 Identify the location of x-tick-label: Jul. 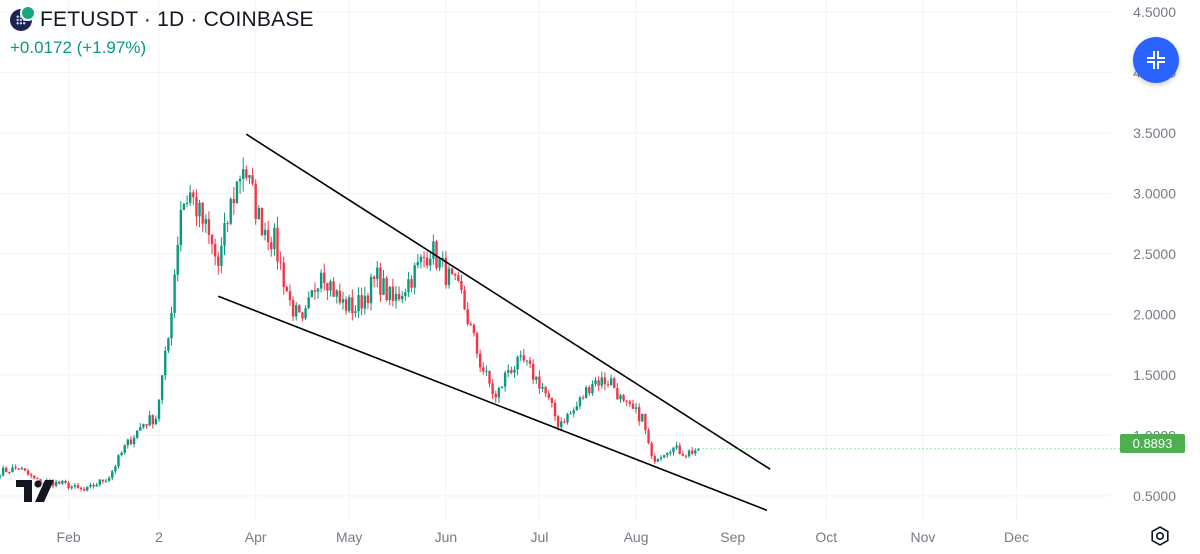
(539, 537).